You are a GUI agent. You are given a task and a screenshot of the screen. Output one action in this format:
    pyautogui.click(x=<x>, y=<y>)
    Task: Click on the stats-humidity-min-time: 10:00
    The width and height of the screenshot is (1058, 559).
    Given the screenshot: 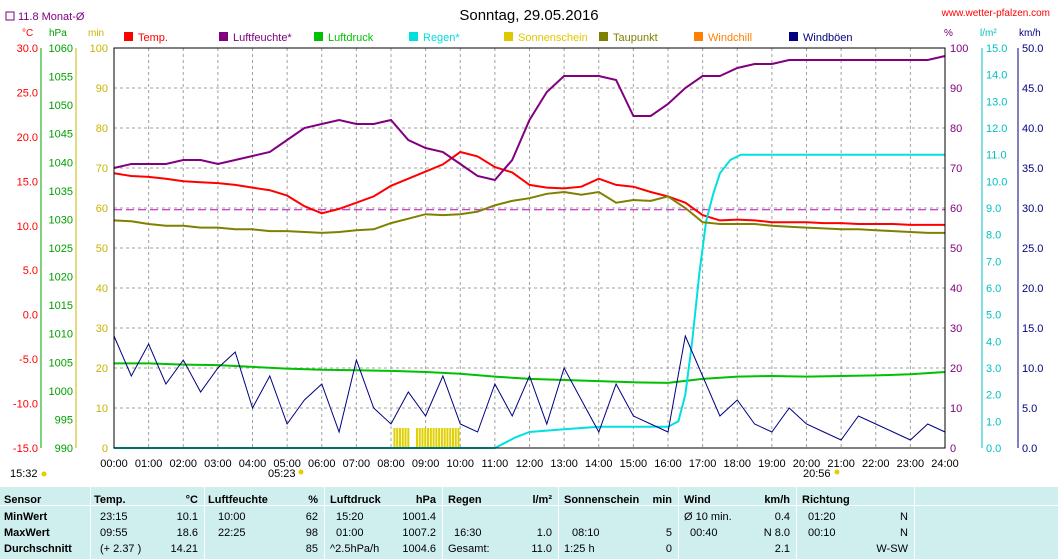 What is the action you would take?
    pyautogui.click(x=232, y=517)
    